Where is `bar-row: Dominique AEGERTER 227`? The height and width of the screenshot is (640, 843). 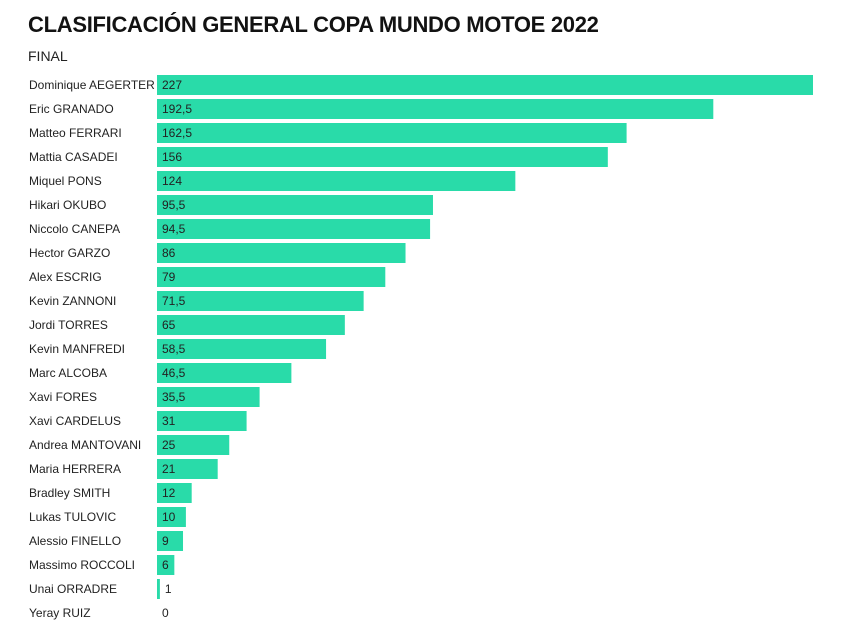 bar-row: Dominique AEGERTER 227 is located at coordinates (421, 85).